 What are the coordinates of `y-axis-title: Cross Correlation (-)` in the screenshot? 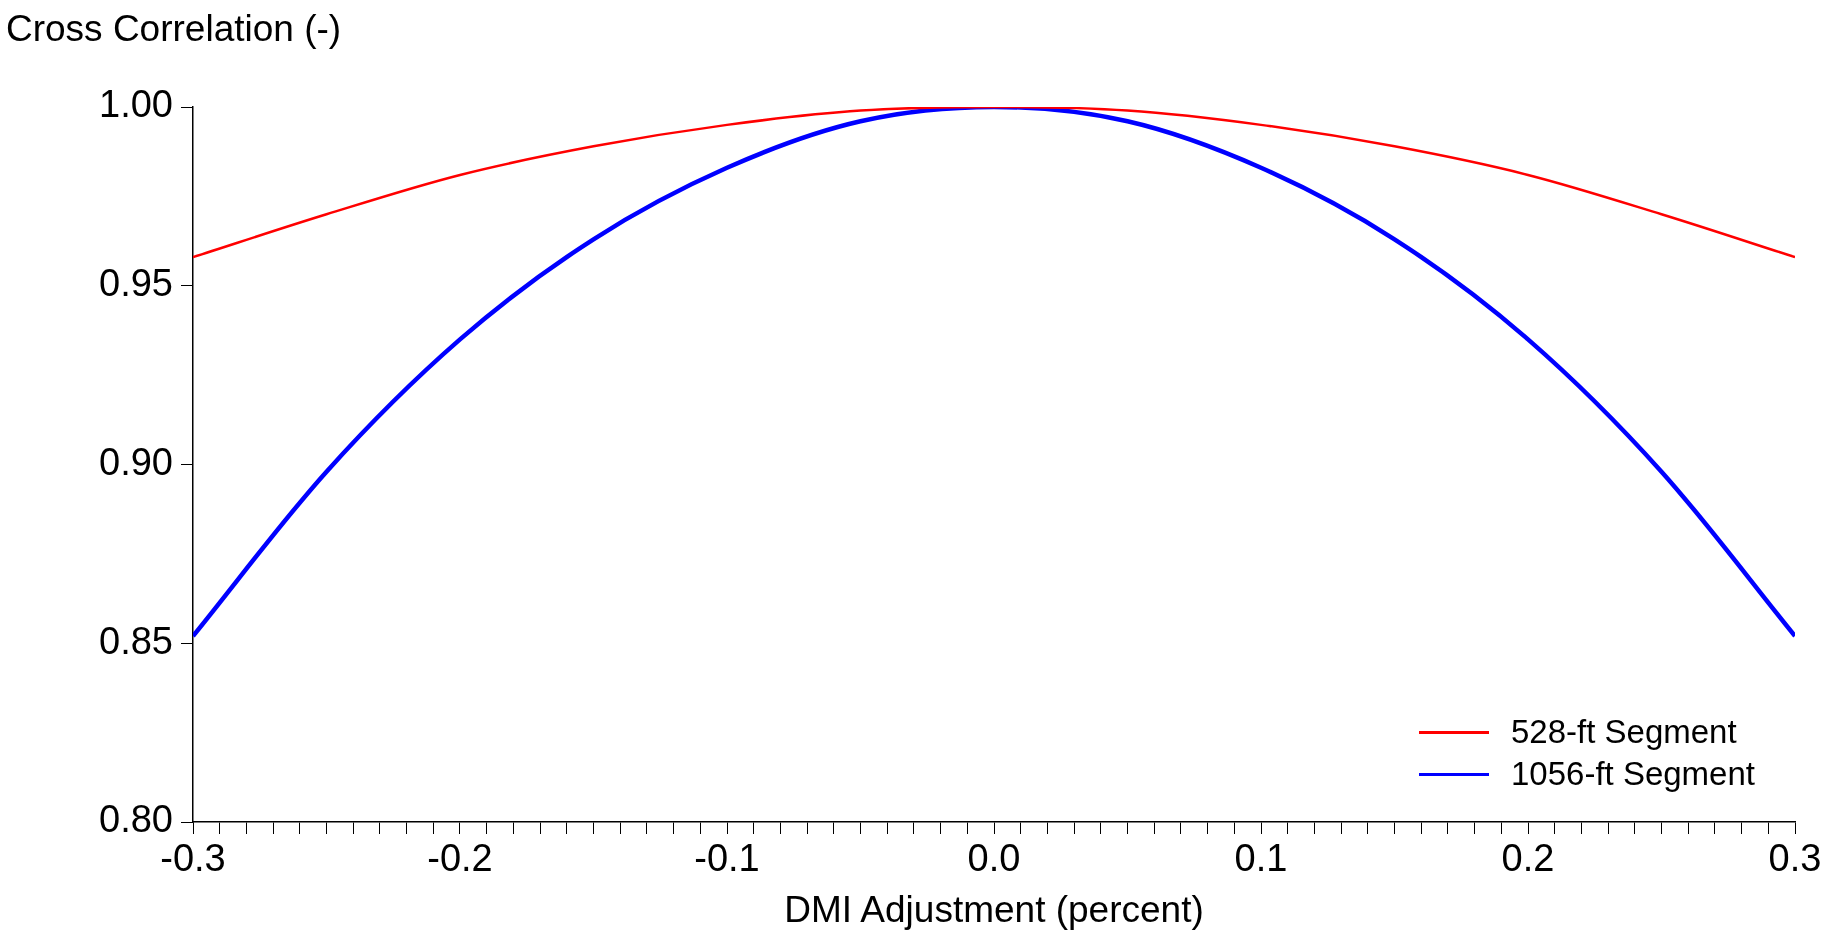 It's located at (174, 29).